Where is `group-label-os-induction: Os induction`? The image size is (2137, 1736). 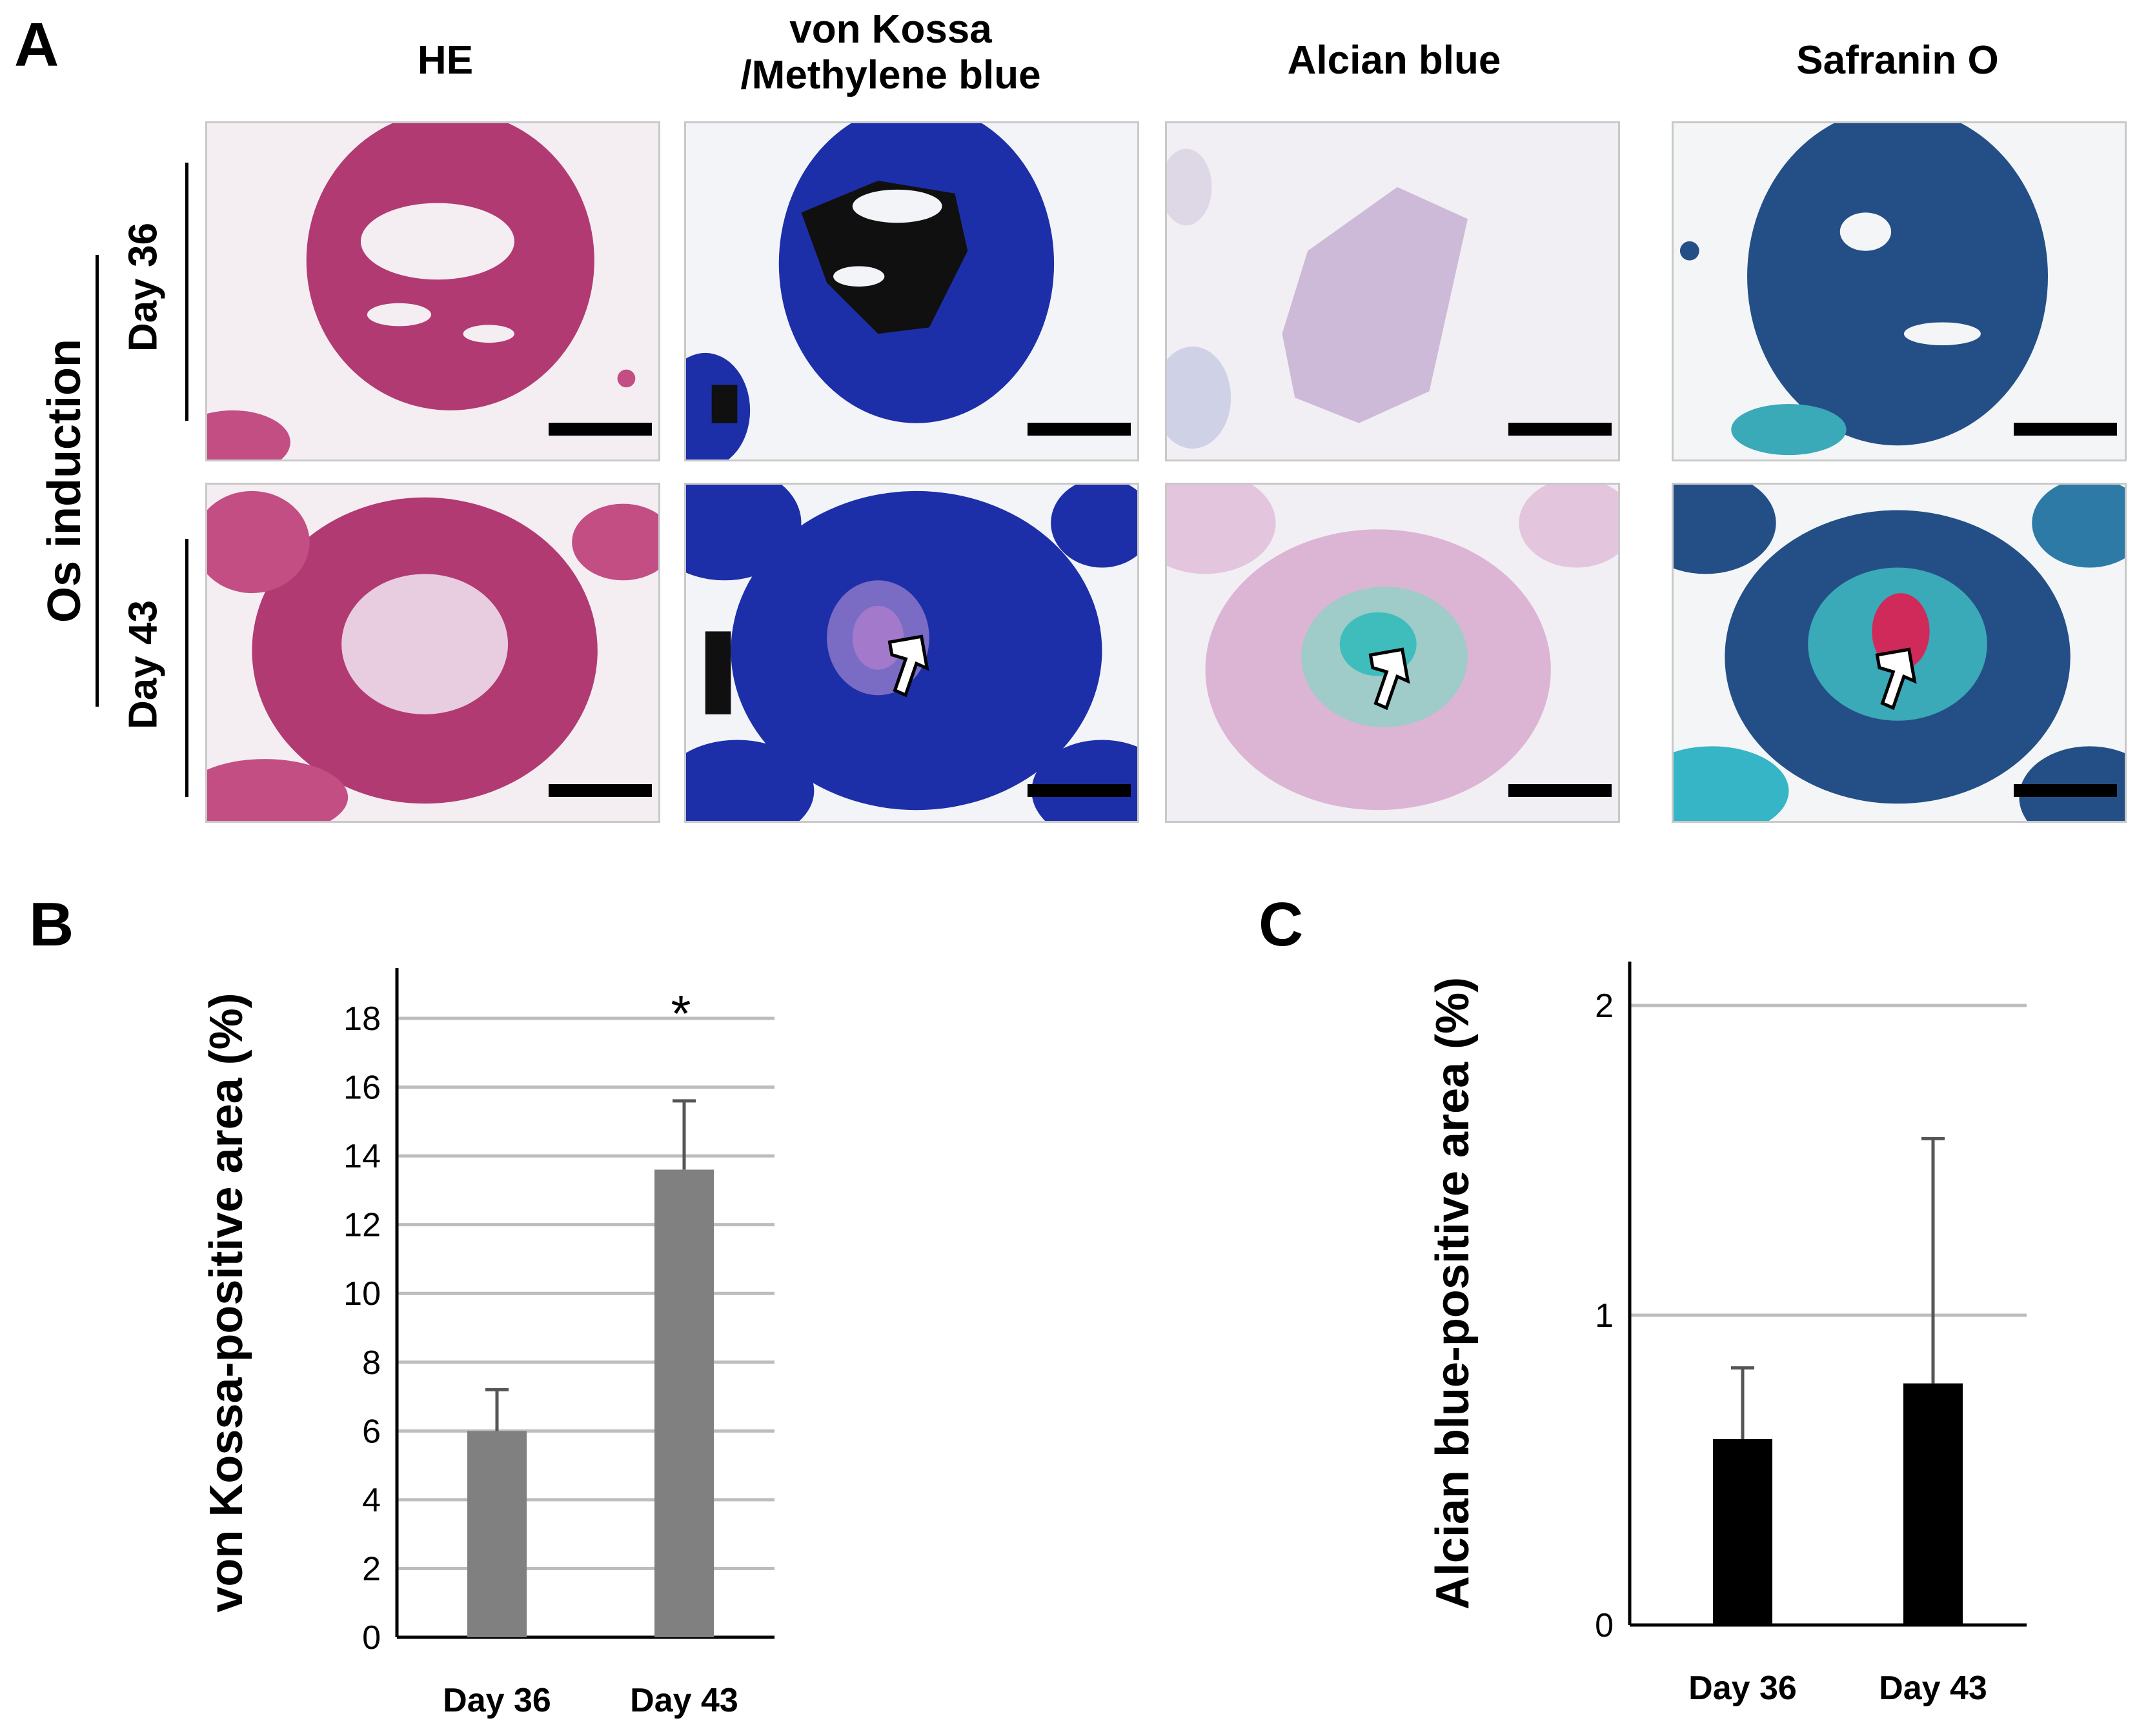
group-label-os-induction: Os induction is located at coordinates (64, 481).